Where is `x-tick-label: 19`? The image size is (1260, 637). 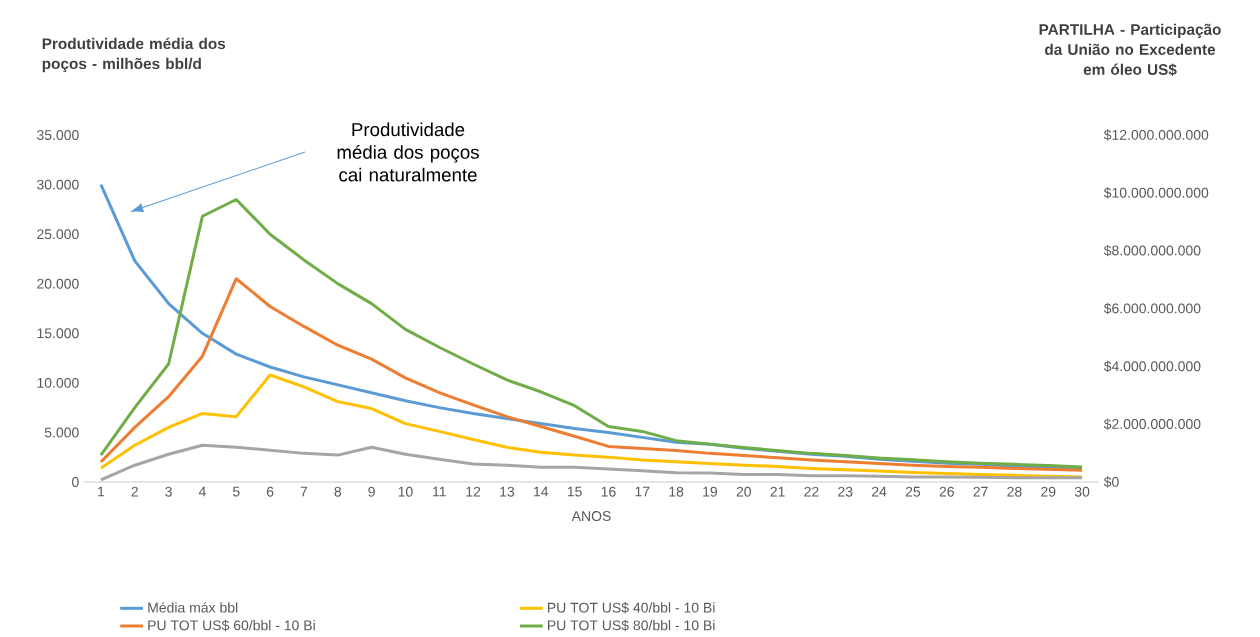 x-tick-label: 19 is located at coordinates (710, 491).